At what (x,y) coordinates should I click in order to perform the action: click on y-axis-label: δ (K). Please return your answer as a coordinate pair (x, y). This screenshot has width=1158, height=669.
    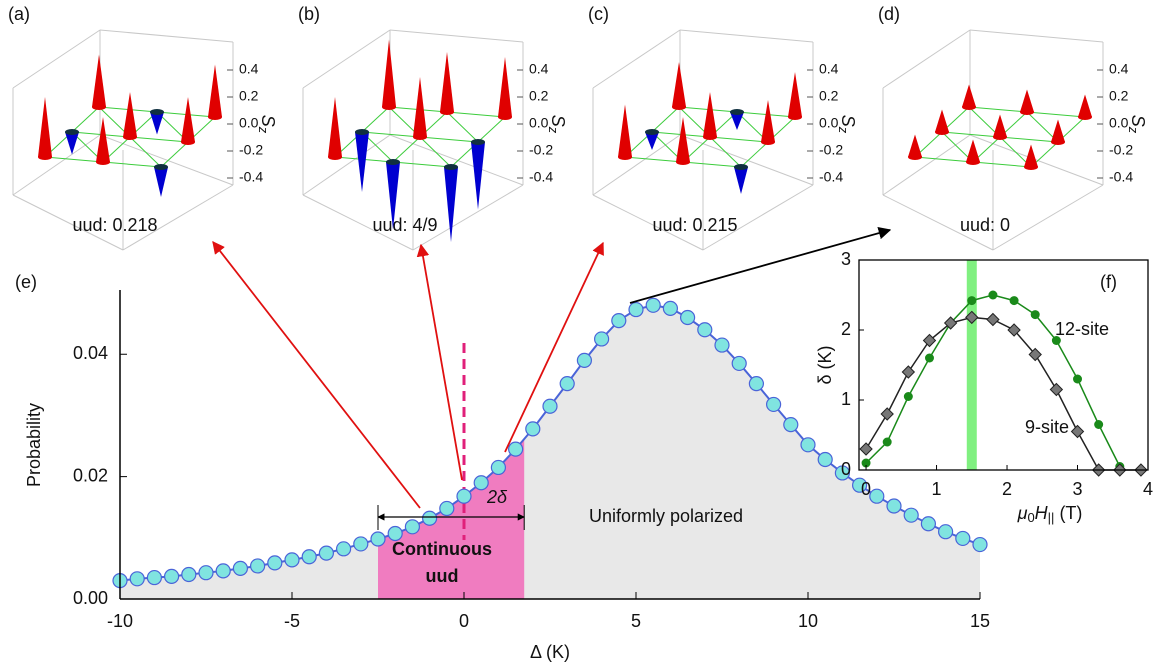
    Looking at the image, I should click on (825, 364).